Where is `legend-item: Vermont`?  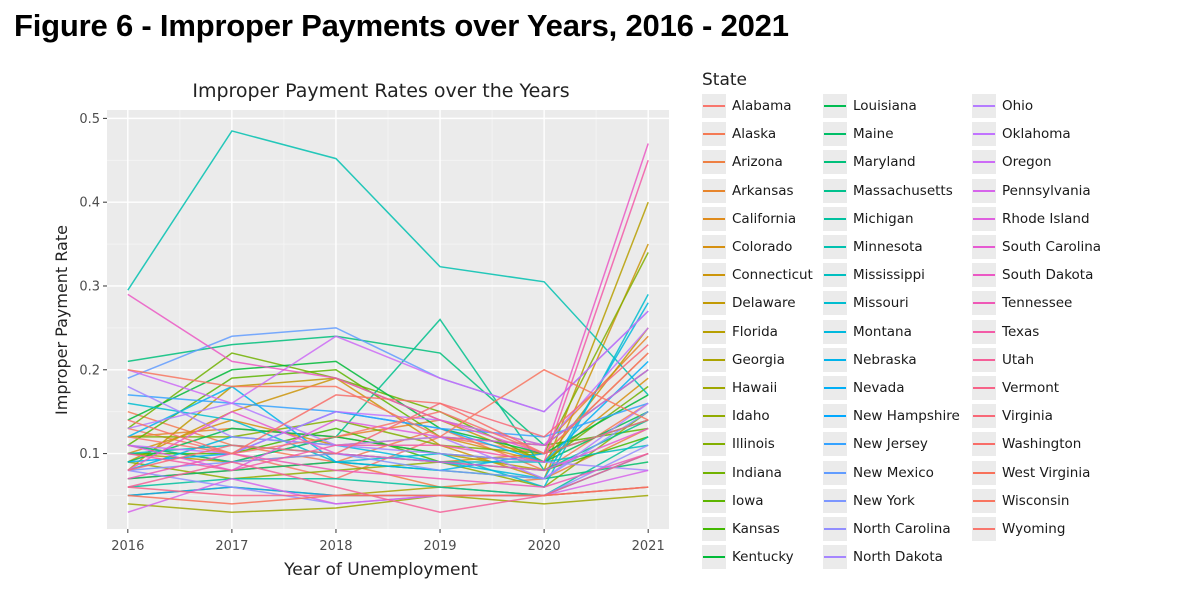
legend-item: Vermont is located at coordinates (1036, 388).